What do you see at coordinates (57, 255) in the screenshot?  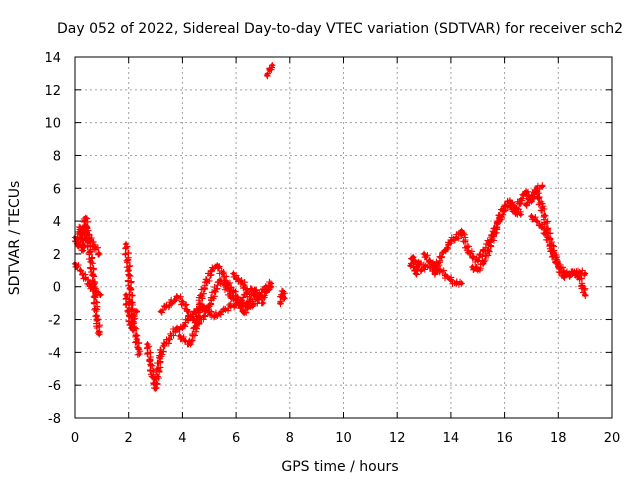 I see `y-tick-label: 2` at bounding box center [57, 255].